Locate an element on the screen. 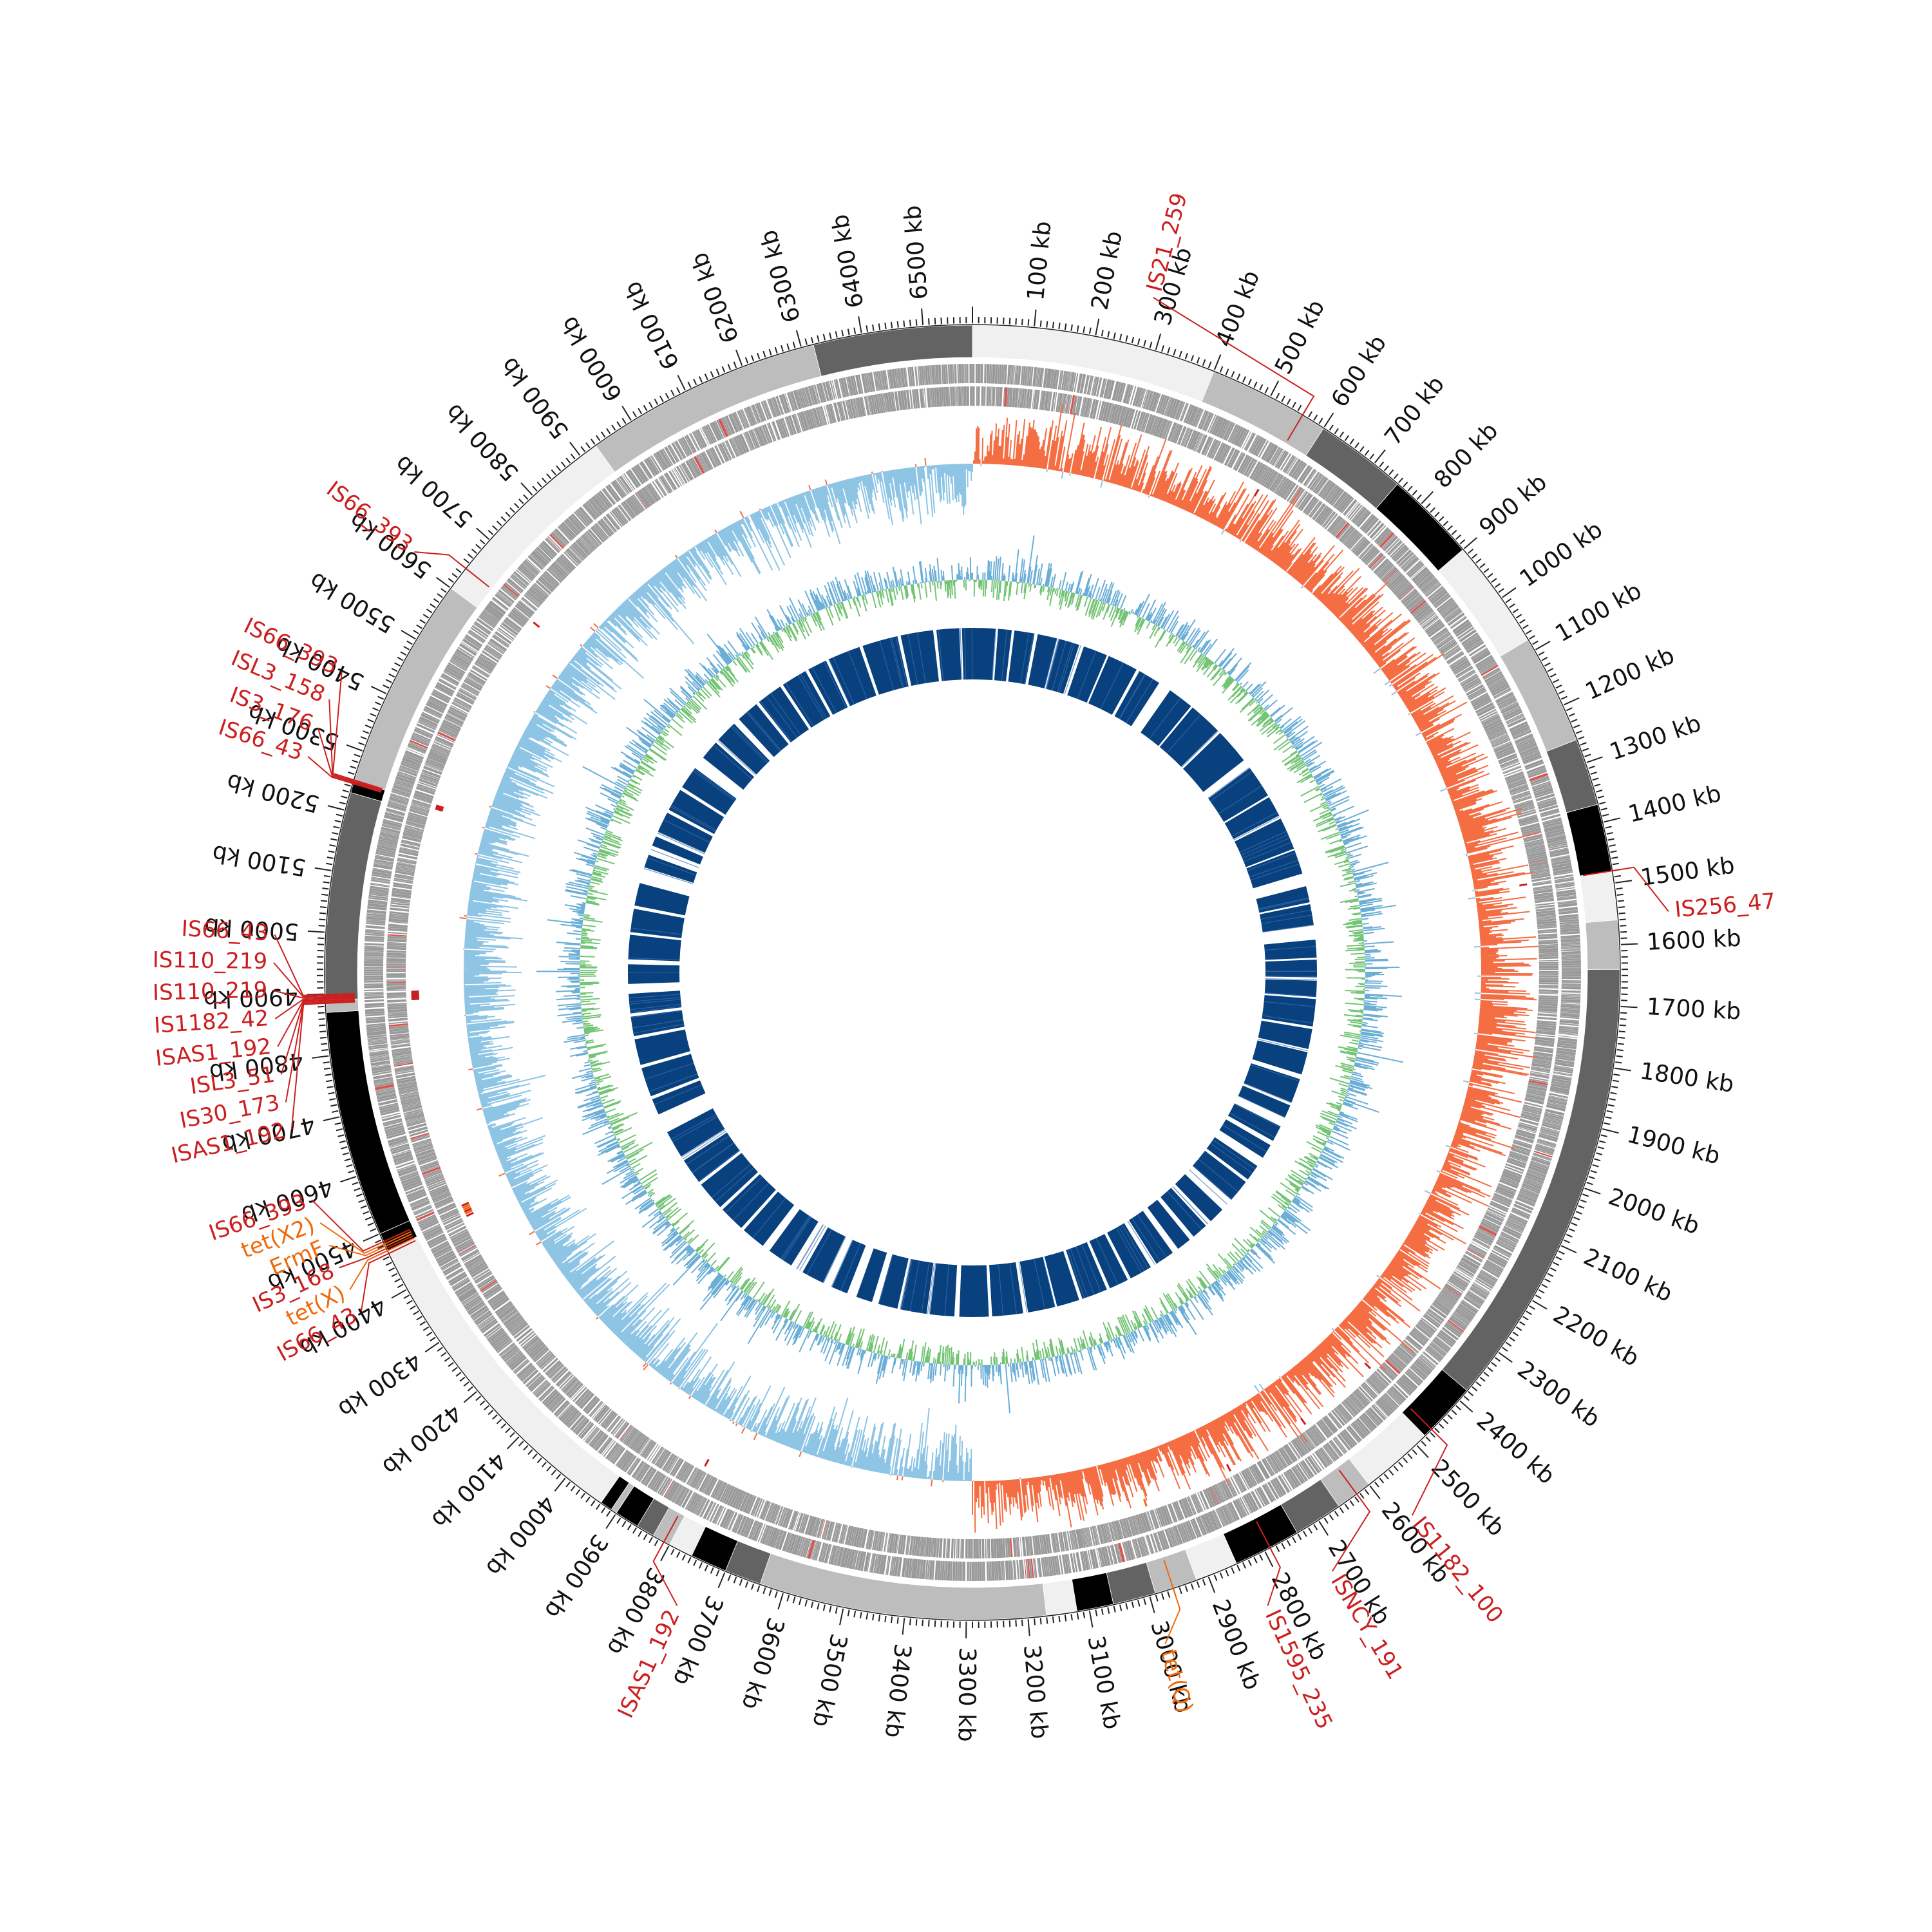 Image resolution: width=1932 pixels, height=1932 pixels. ruler-tick-label: 200 kb is located at coordinates (1107, 270).